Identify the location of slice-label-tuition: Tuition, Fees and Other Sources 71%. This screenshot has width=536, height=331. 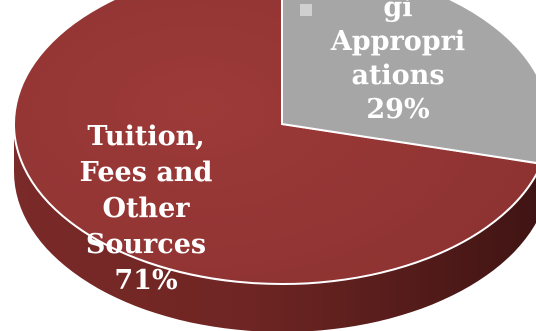
(146, 208).